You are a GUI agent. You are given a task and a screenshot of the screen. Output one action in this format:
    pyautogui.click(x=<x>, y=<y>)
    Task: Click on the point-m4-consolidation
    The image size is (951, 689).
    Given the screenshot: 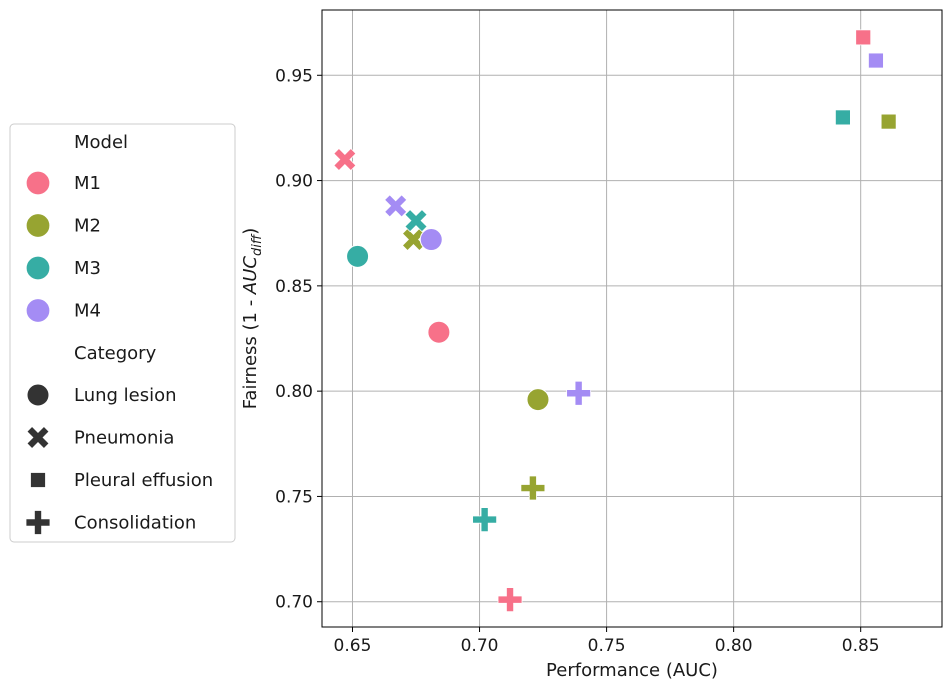 What is the action you would take?
    pyautogui.click(x=579, y=393)
    